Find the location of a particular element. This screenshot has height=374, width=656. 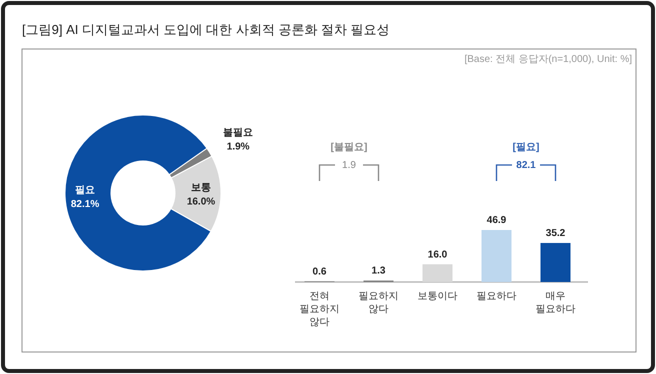

x-tick-label: 필요하지 않다 is located at coordinates (378, 303).